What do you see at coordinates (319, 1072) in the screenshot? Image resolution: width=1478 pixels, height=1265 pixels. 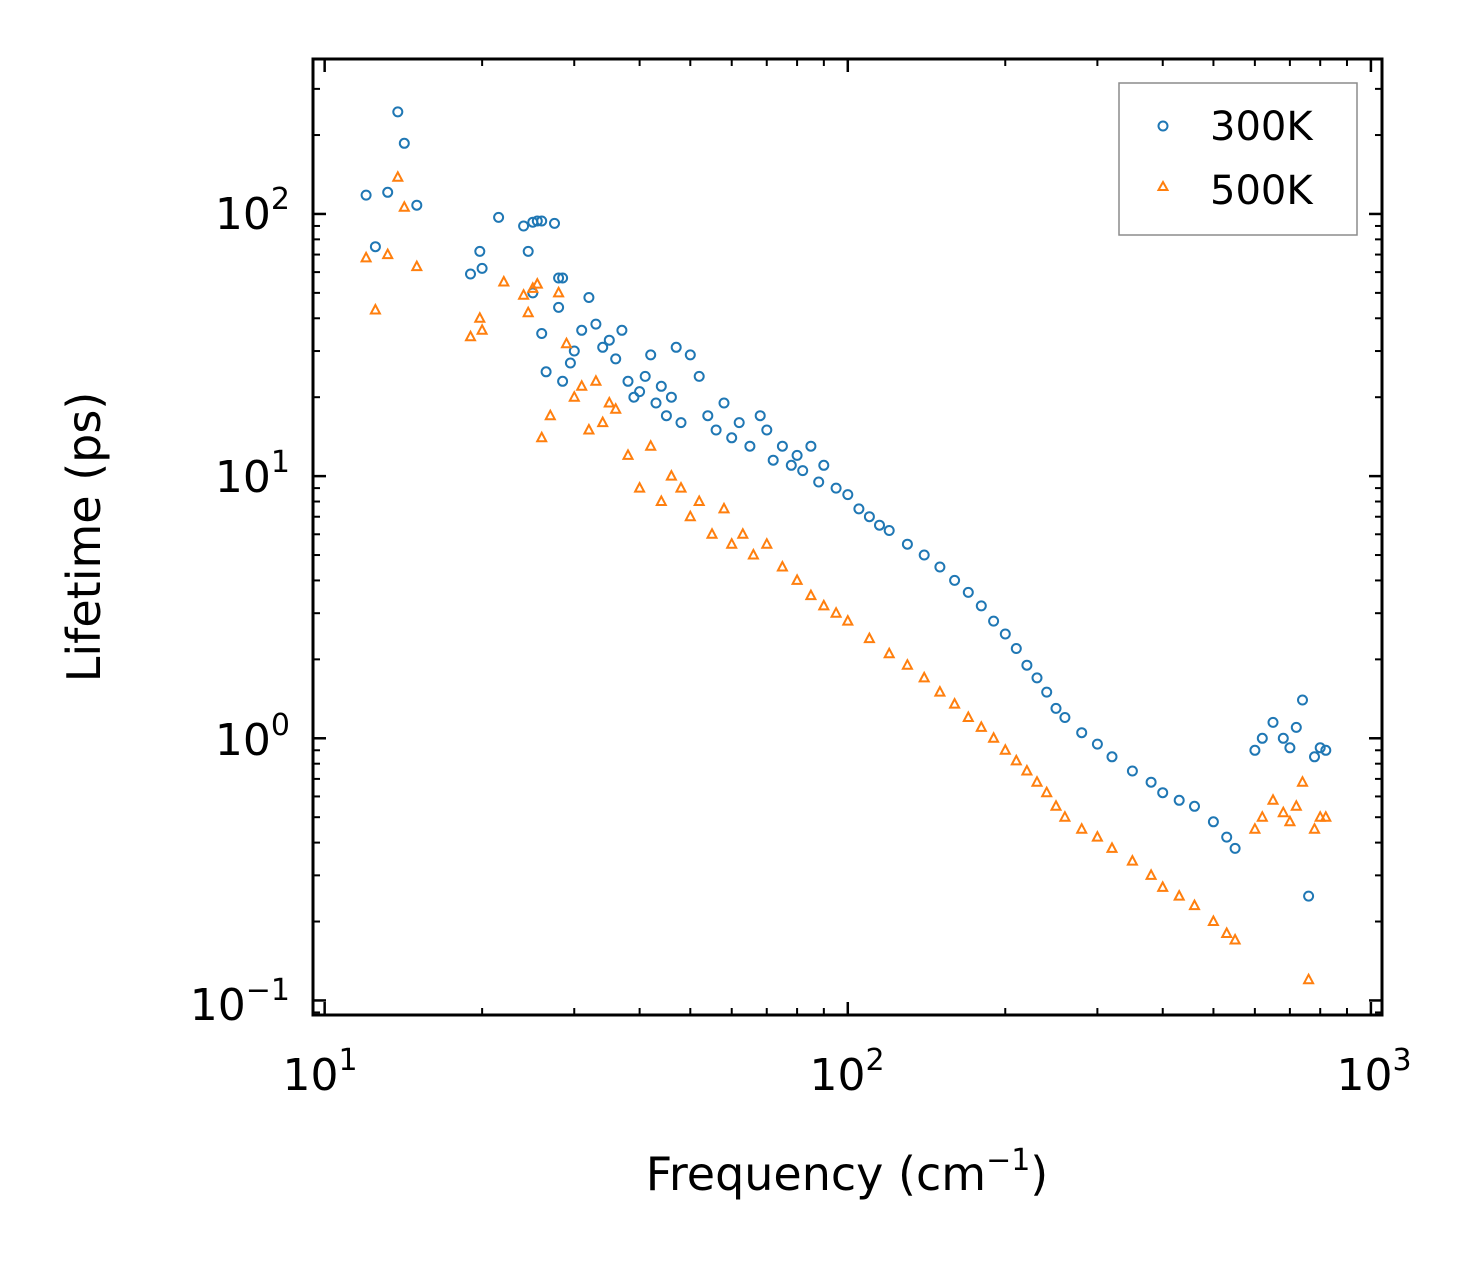 I see `x-tick-label-10: 10¹` at bounding box center [319, 1072].